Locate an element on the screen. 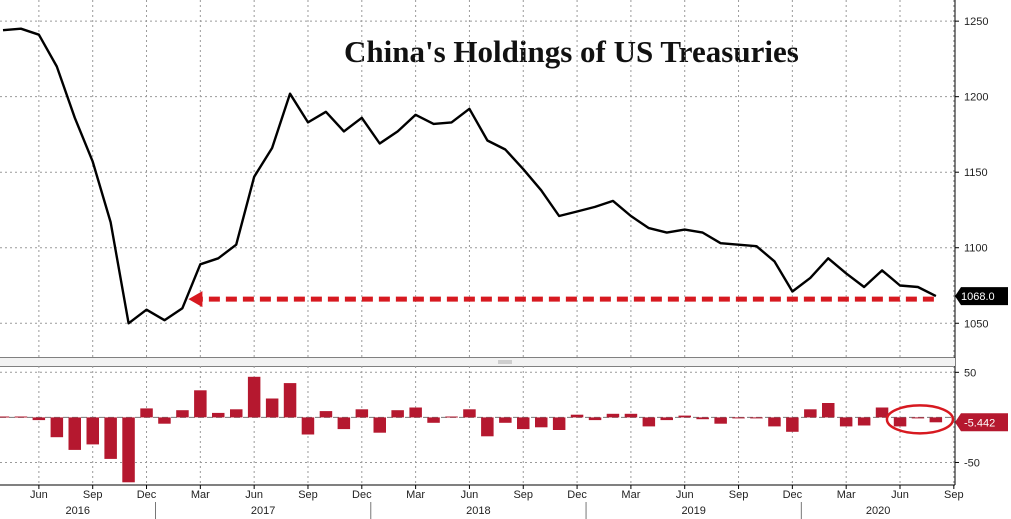 The height and width of the screenshot is (519, 1011). chart-title: China's Holdings of US Treasuries is located at coordinates (571, 51).